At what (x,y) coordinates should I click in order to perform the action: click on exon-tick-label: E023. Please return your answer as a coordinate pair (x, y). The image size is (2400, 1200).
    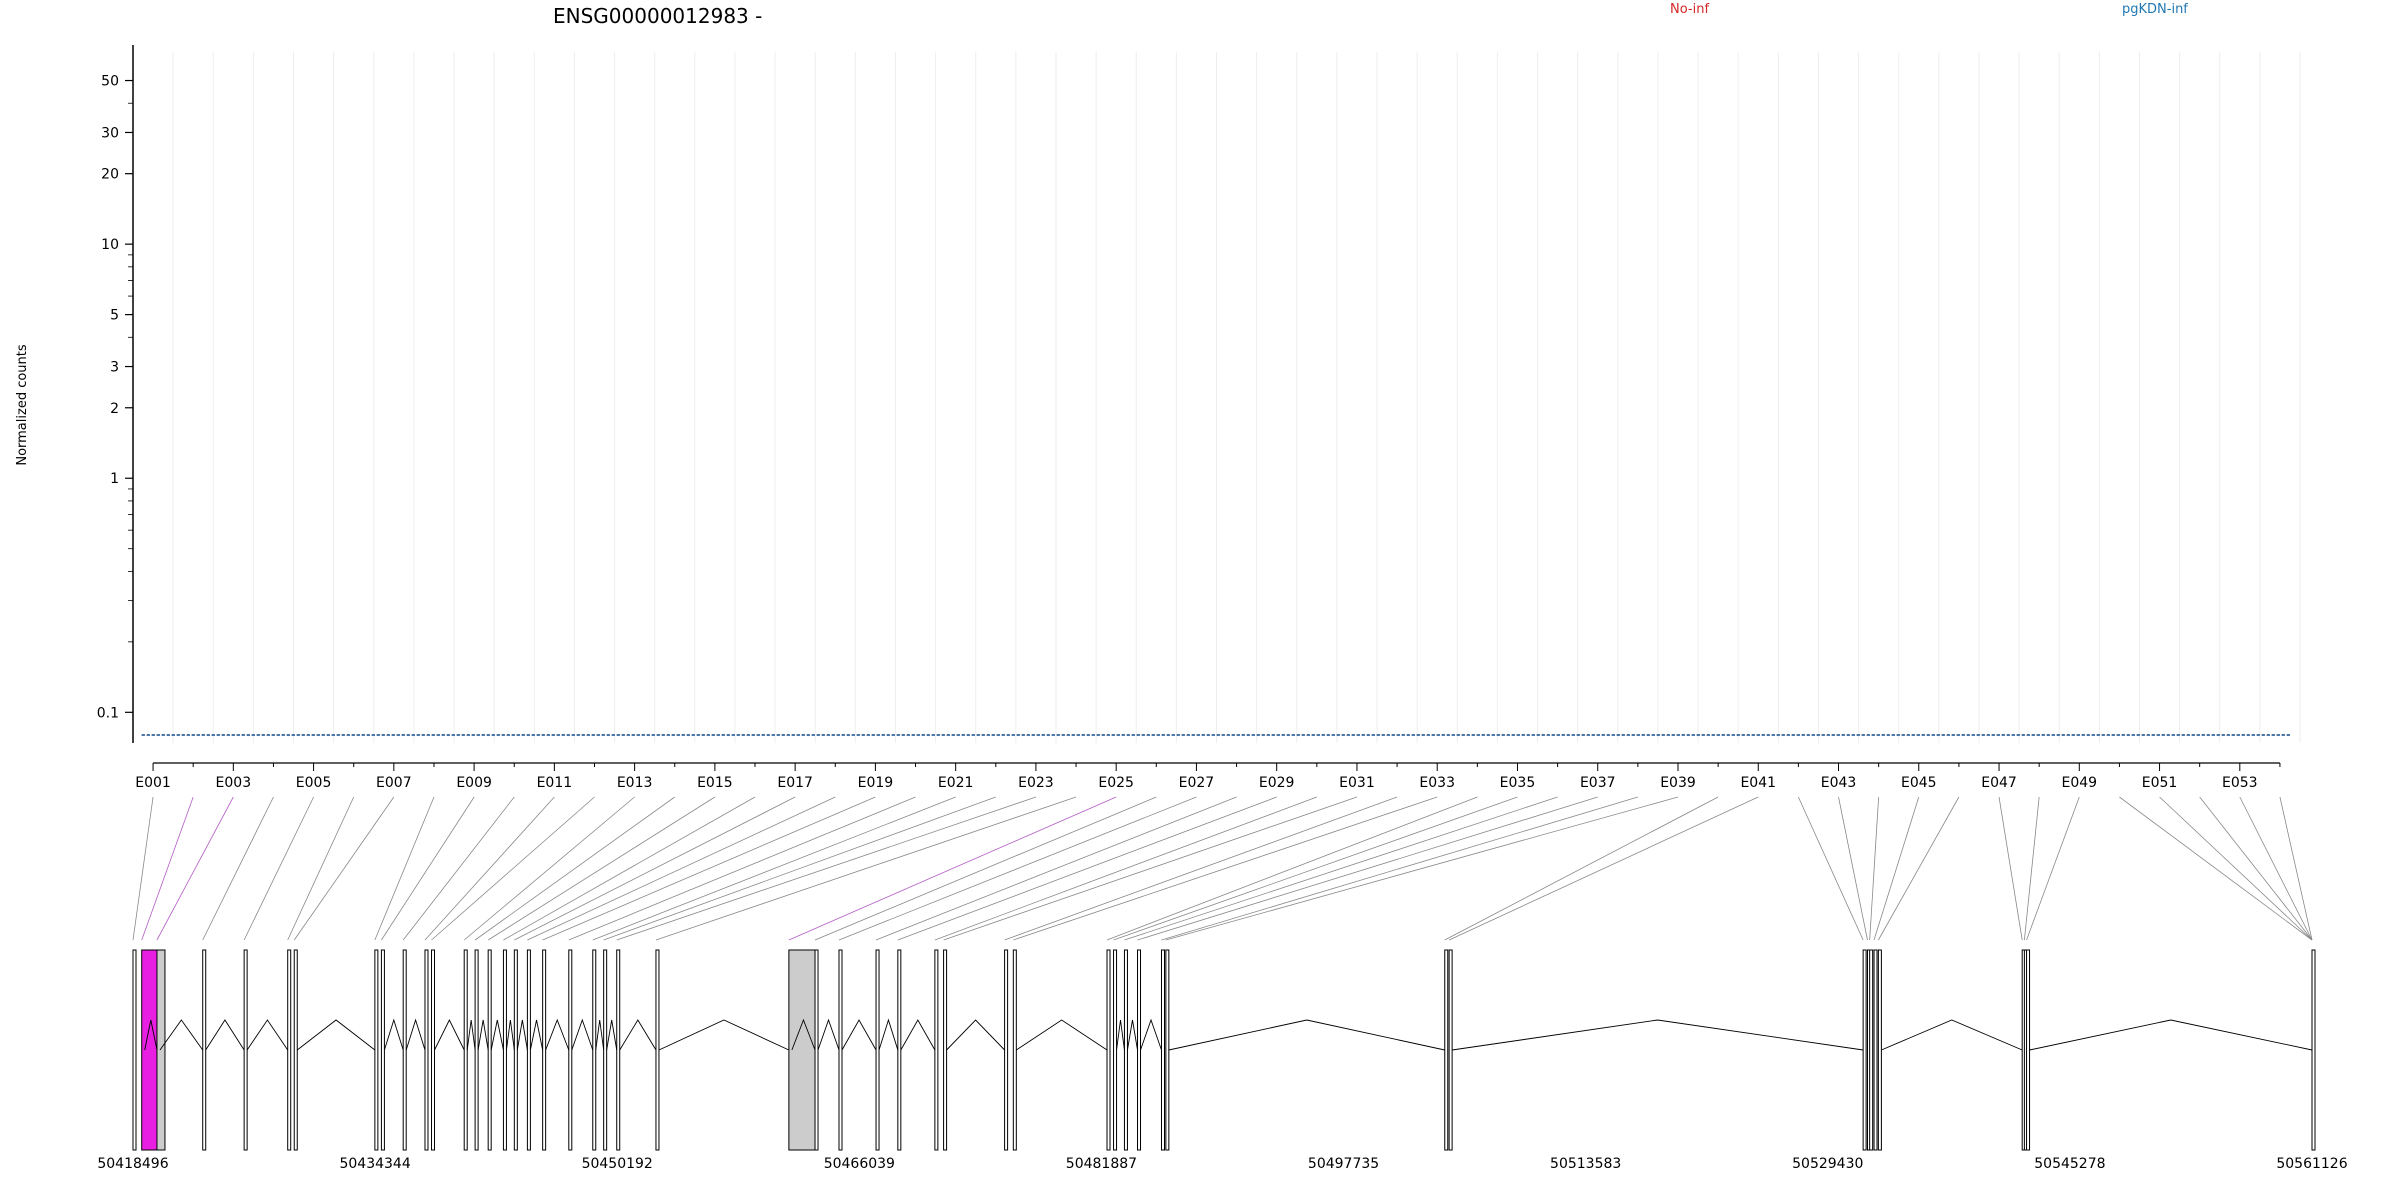
    Looking at the image, I should click on (1036, 783).